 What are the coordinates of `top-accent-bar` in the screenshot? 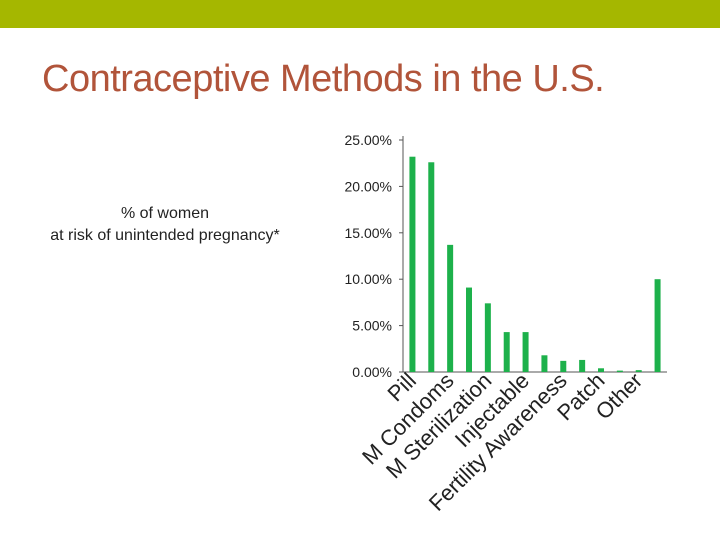 It's located at (360, 14).